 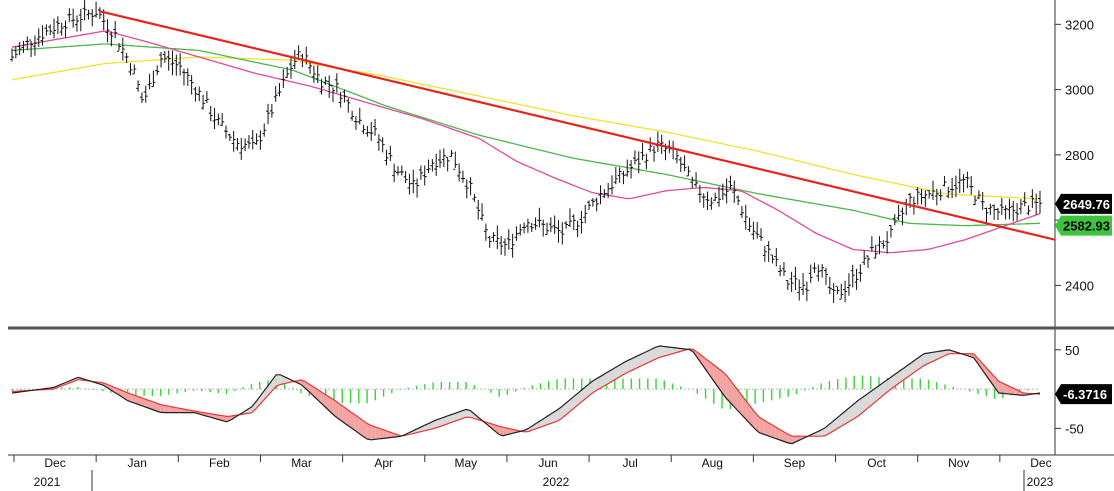 I want to click on ma-value-tag-bg, so click(x=1083, y=225).